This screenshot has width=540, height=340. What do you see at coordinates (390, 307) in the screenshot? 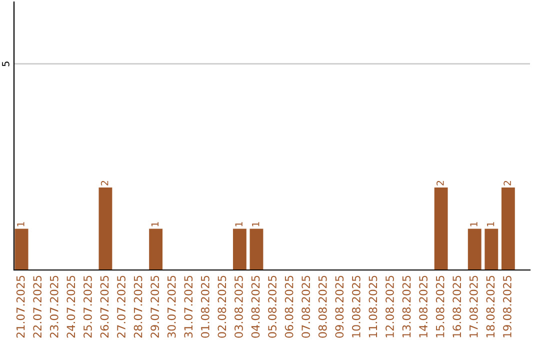
I see `x-tick-label: 12.08.2025` at bounding box center [390, 307].